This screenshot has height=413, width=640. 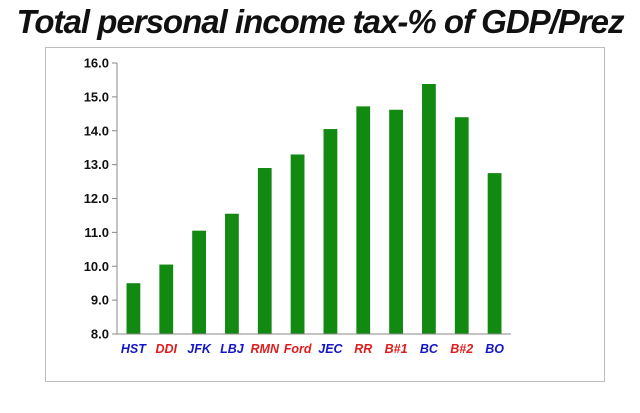 I want to click on x-tick-label: DDI, so click(x=166, y=349).